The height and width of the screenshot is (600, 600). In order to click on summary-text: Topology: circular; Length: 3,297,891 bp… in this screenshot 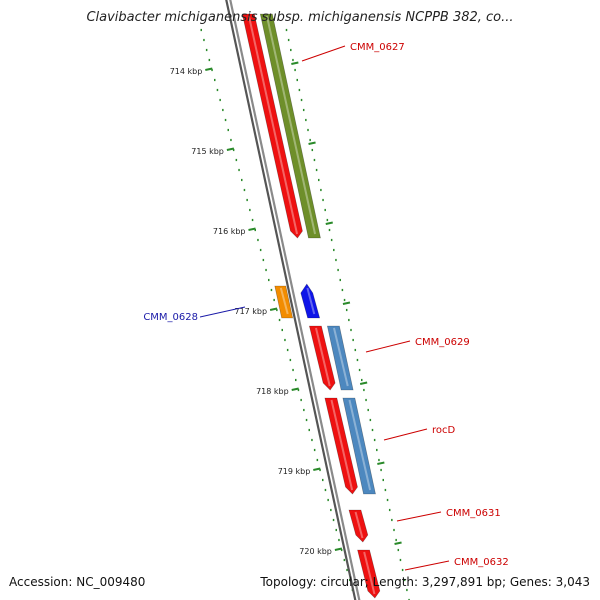, I will do `click(425, 582)`.